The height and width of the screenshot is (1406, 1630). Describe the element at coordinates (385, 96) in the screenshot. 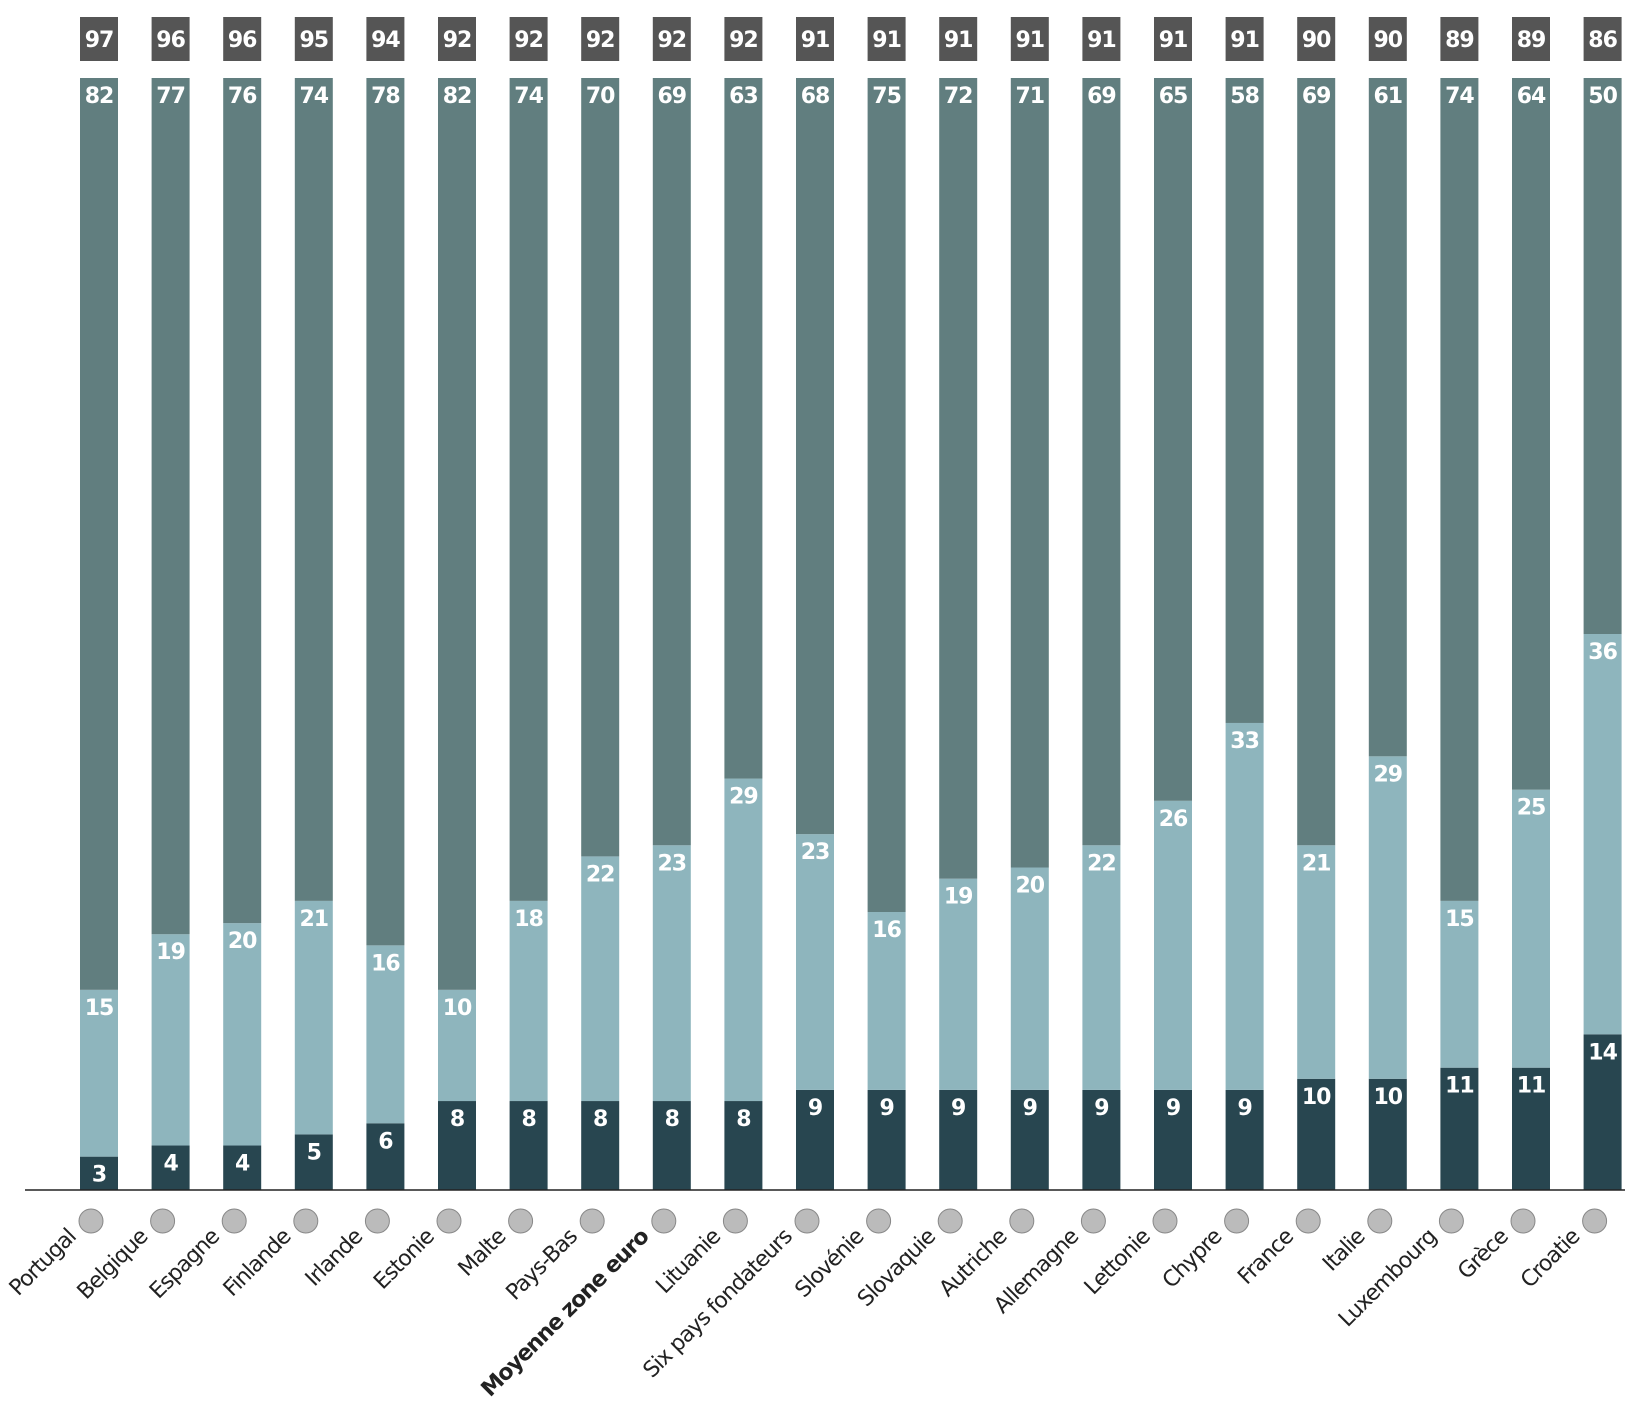

I see `value-label: 78` at that location.